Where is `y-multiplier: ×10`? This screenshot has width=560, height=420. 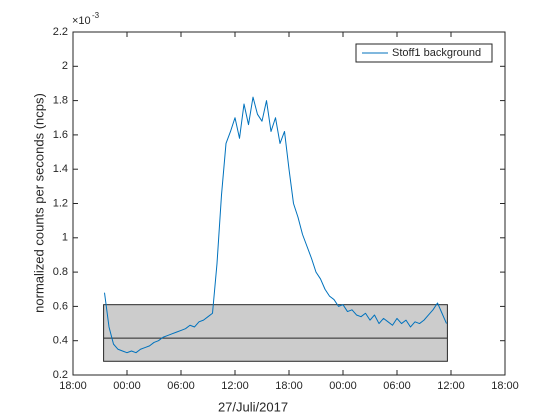 y-multiplier: ×10 is located at coordinates (81, 21).